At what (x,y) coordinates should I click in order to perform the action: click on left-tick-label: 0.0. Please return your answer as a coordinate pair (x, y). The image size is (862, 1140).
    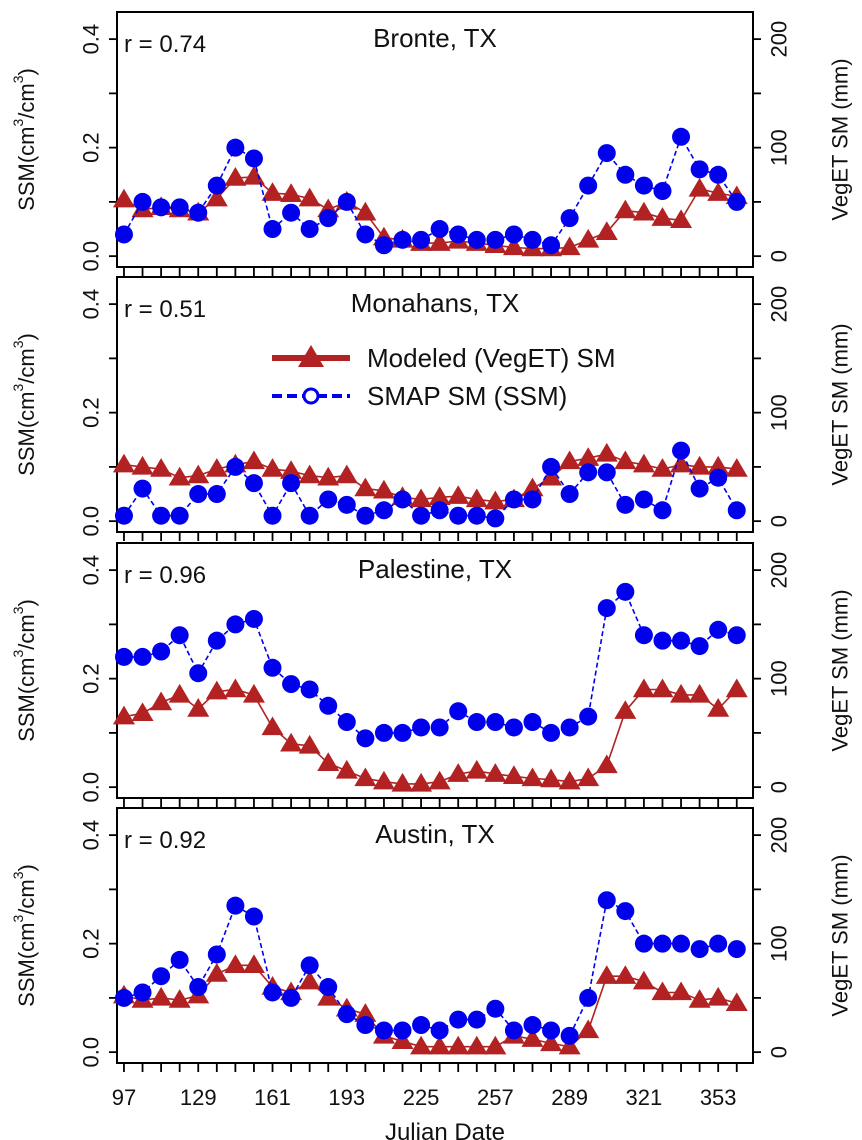
    Looking at the image, I should click on (91, 787).